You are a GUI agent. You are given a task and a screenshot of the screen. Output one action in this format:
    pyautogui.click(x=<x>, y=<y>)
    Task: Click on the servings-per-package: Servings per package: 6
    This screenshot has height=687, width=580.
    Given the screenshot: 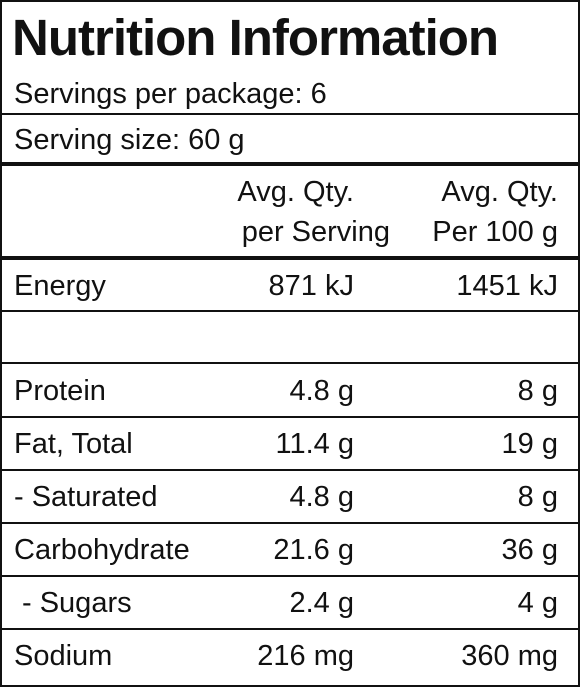 What is the action you would take?
    pyautogui.click(x=170, y=94)
    